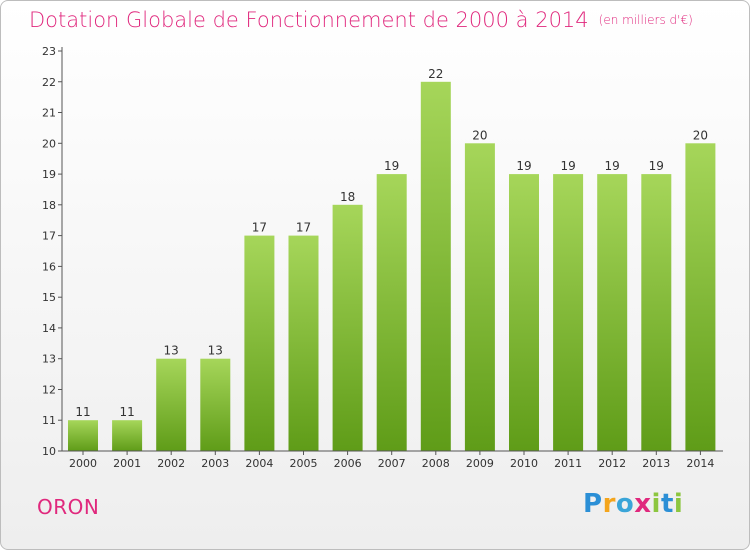 This screenshot has height=550, width=750. I want to click on bar-2005, so click(303, 343).